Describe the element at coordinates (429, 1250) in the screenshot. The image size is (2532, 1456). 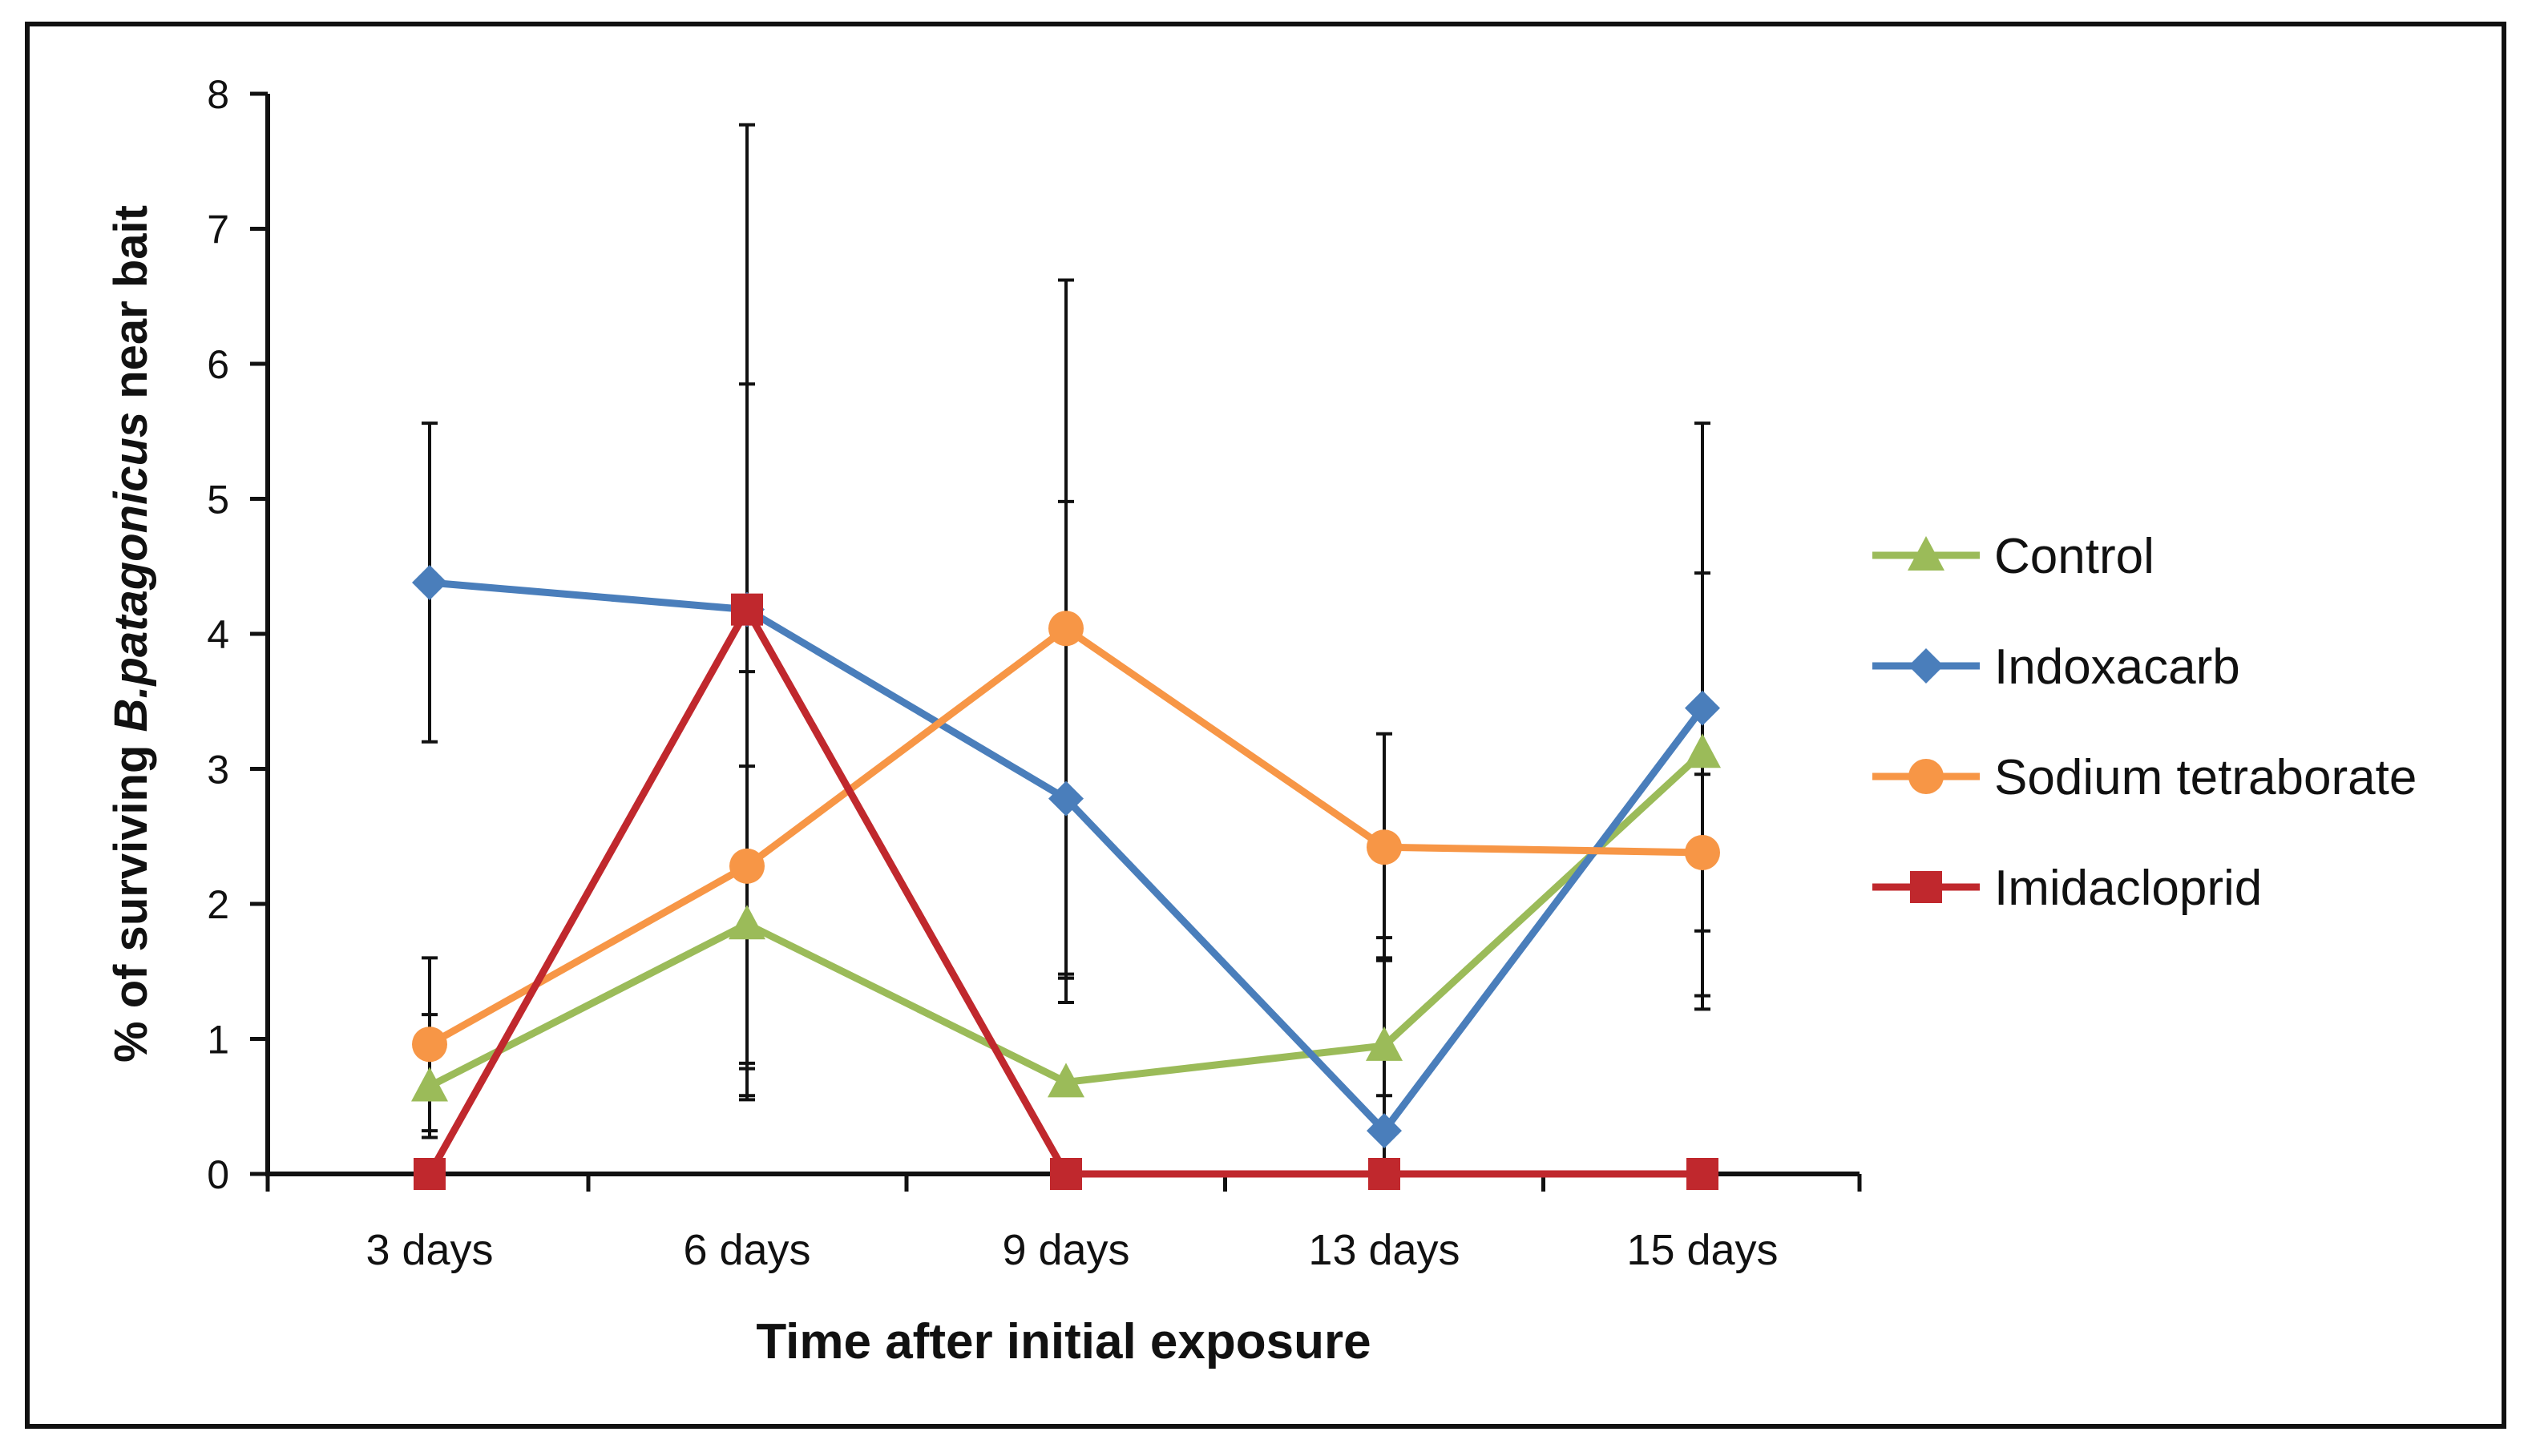
I see `x-tick-label: 3 days` at that location.